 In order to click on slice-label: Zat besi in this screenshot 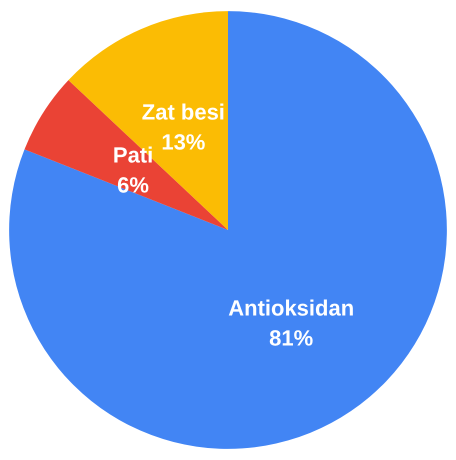, I will do `click(183, 111)`.